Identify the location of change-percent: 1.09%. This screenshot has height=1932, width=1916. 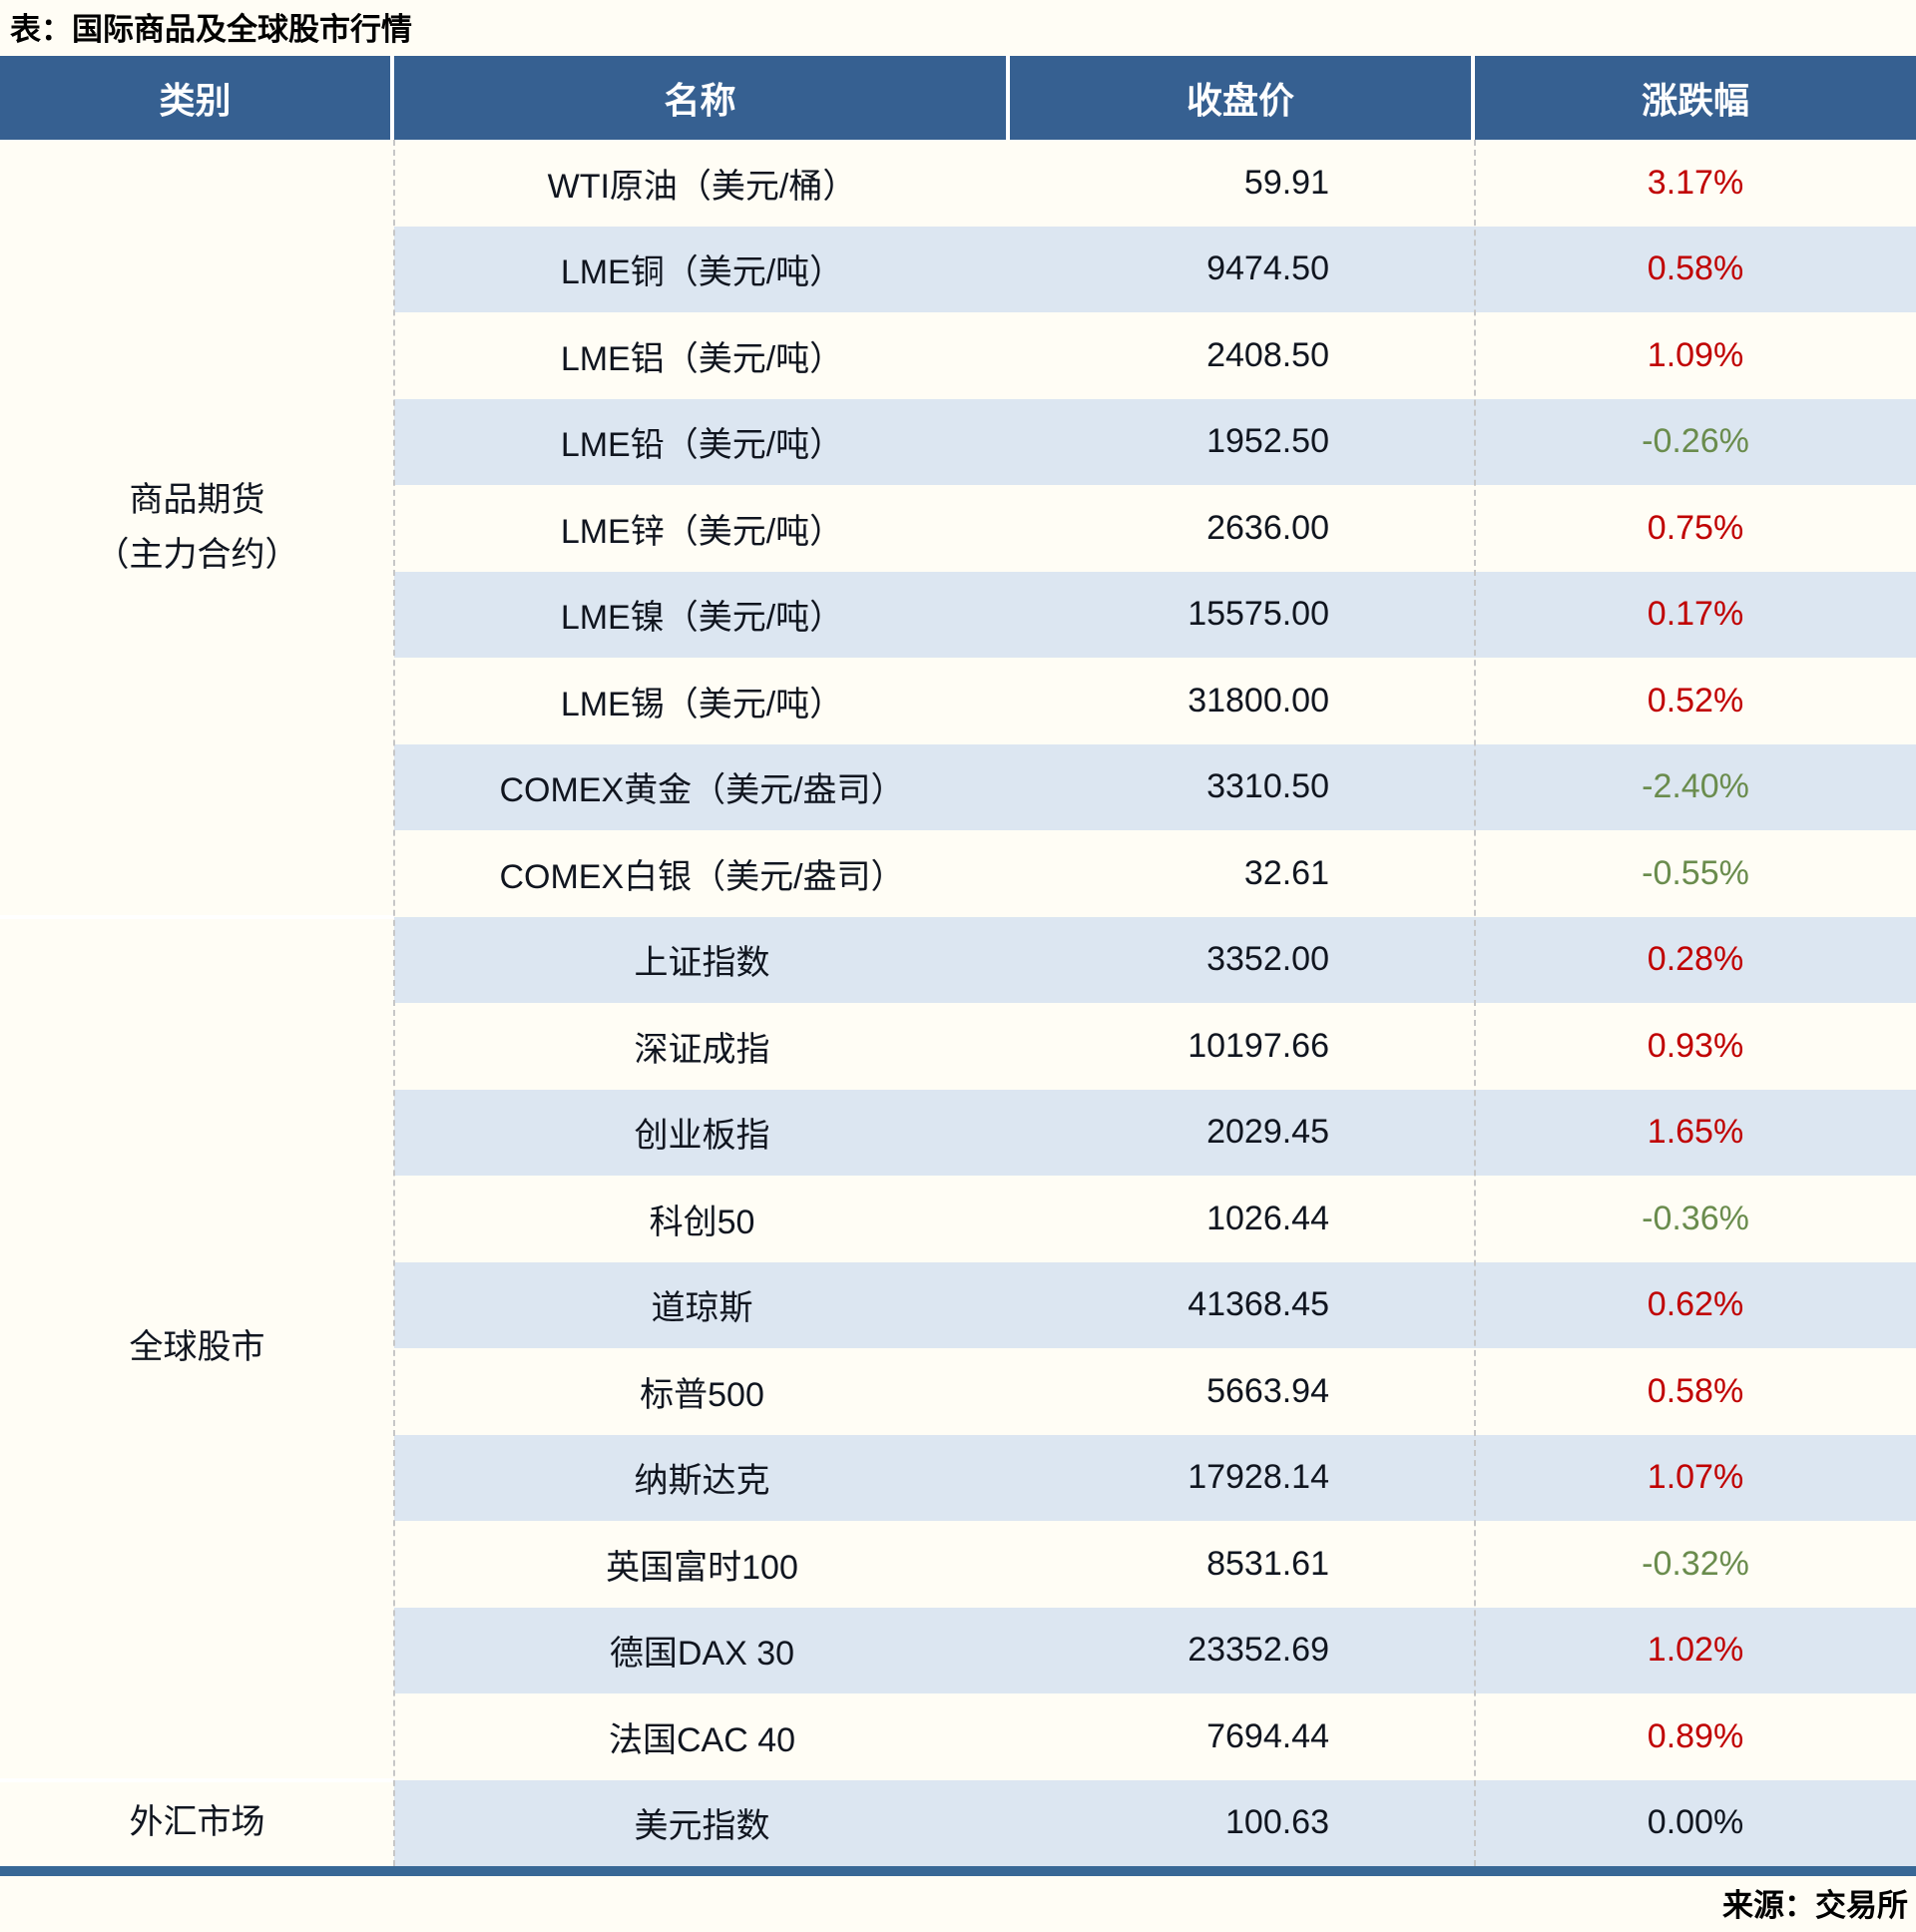
(1695, 354).